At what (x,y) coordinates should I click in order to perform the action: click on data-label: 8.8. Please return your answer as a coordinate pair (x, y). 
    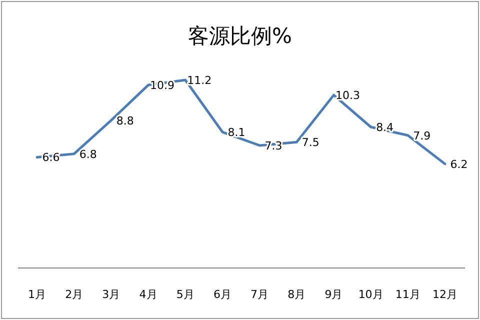
    Looking at the image, I should click on (125, 121).